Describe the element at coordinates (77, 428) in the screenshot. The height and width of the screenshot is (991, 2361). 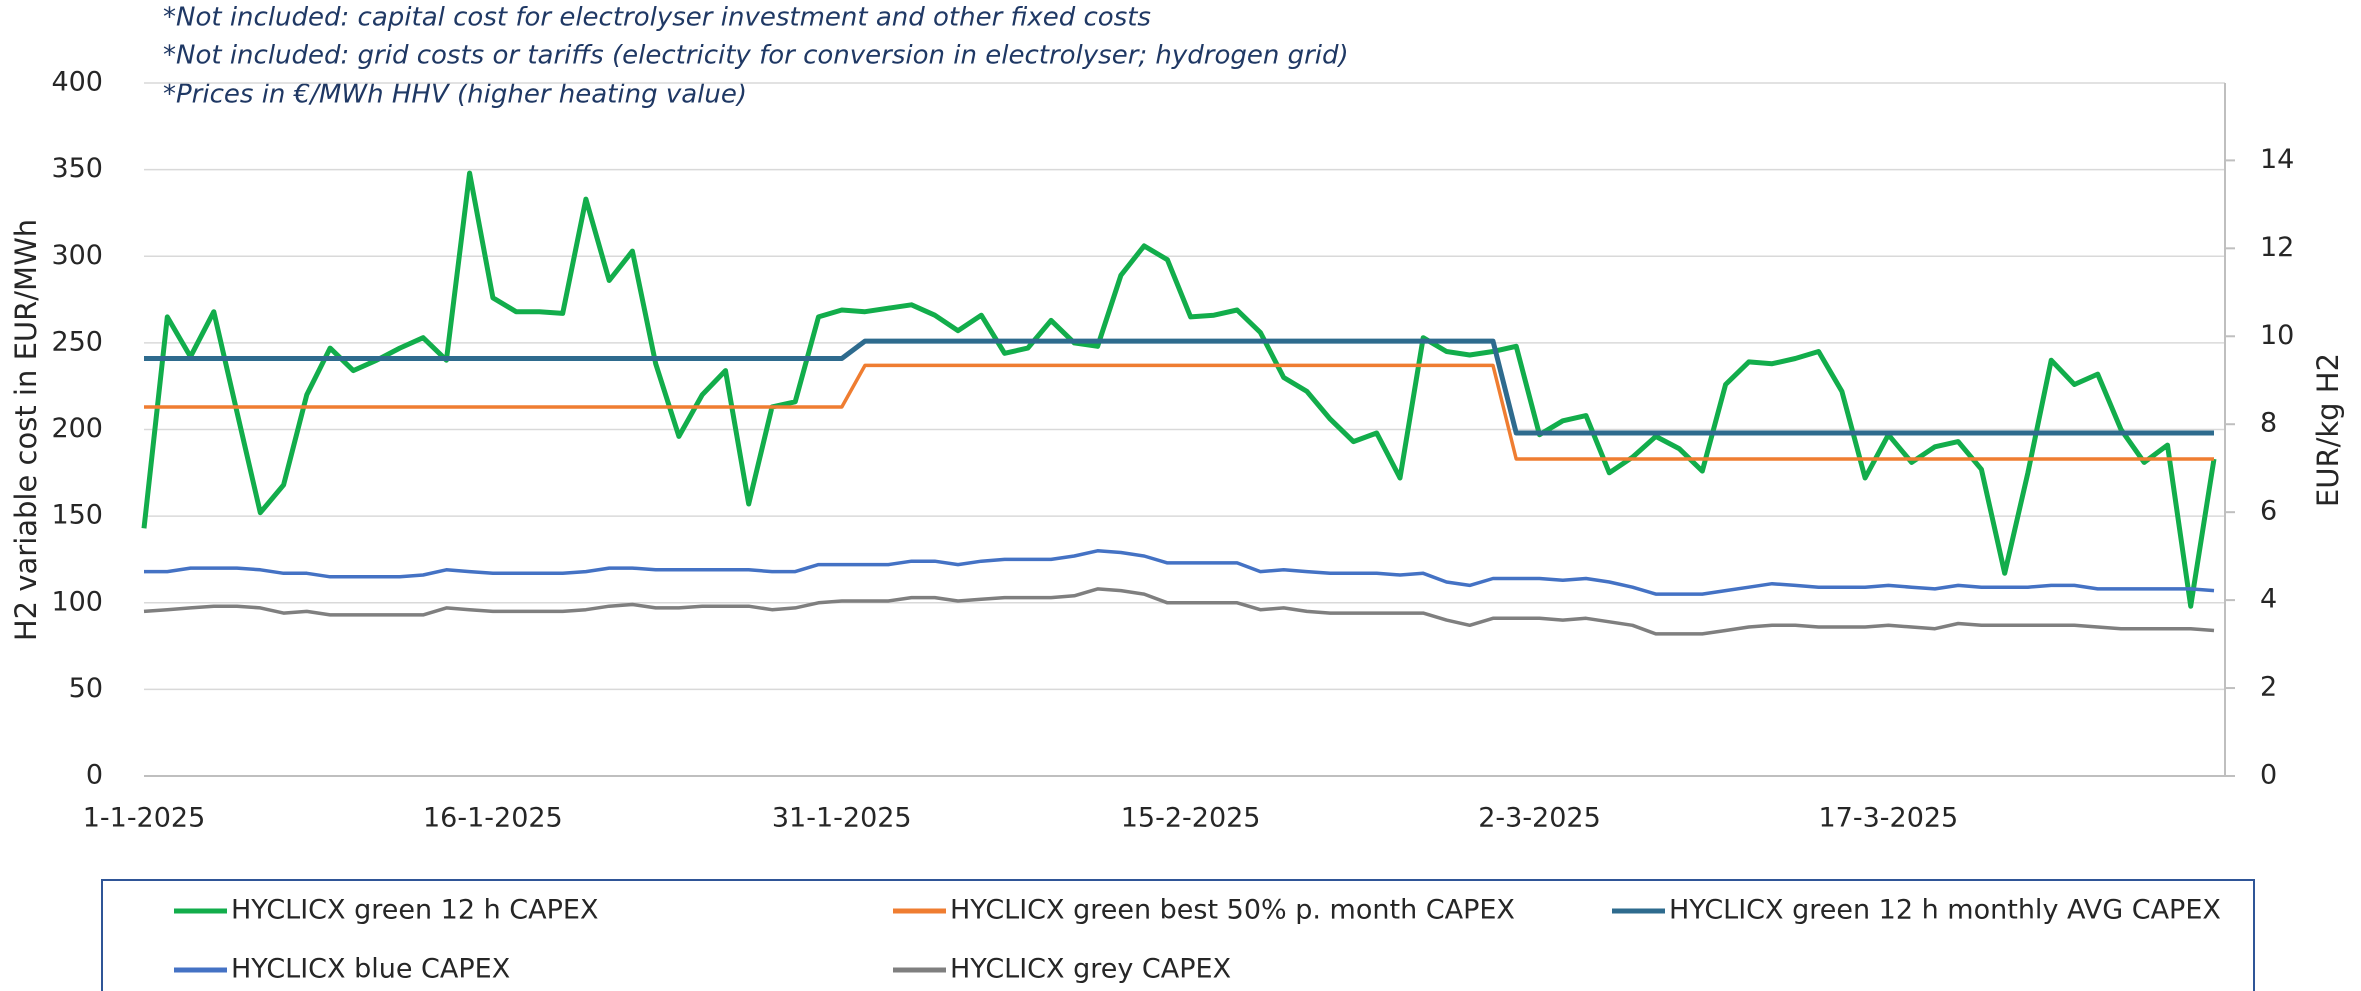
I see `y-tick-label: 200` at that location.